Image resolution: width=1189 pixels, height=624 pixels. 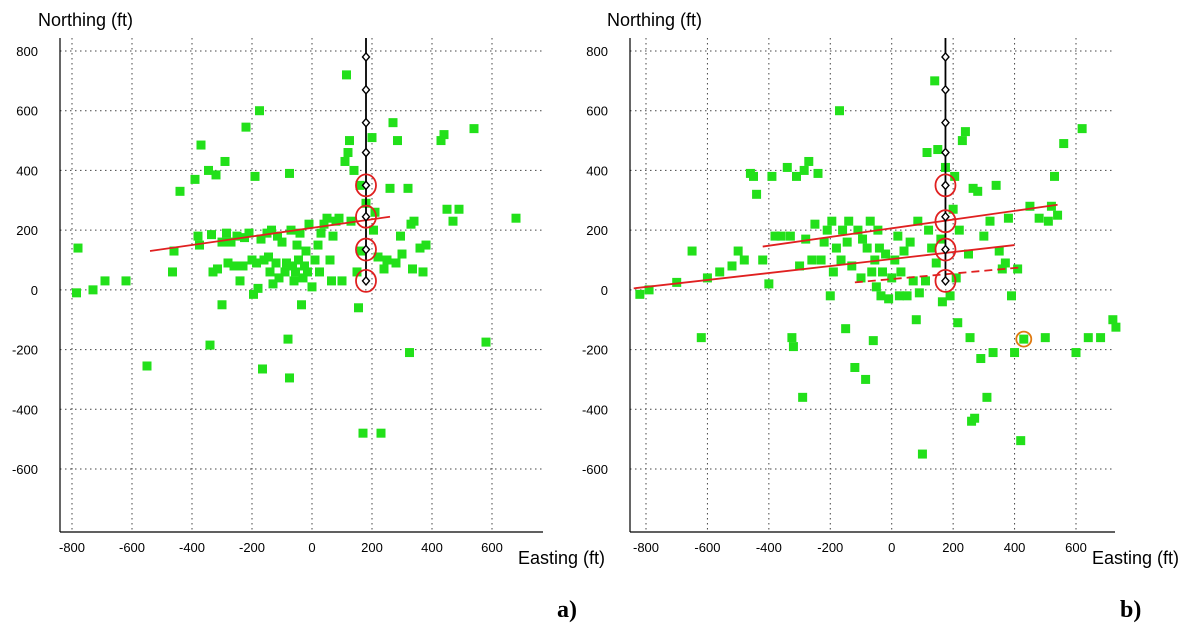 What do you see at coordinates (27, 230) in the screenshot?
I see `panel-a-y-tick-label: 200` at bounding box center [27, 230].